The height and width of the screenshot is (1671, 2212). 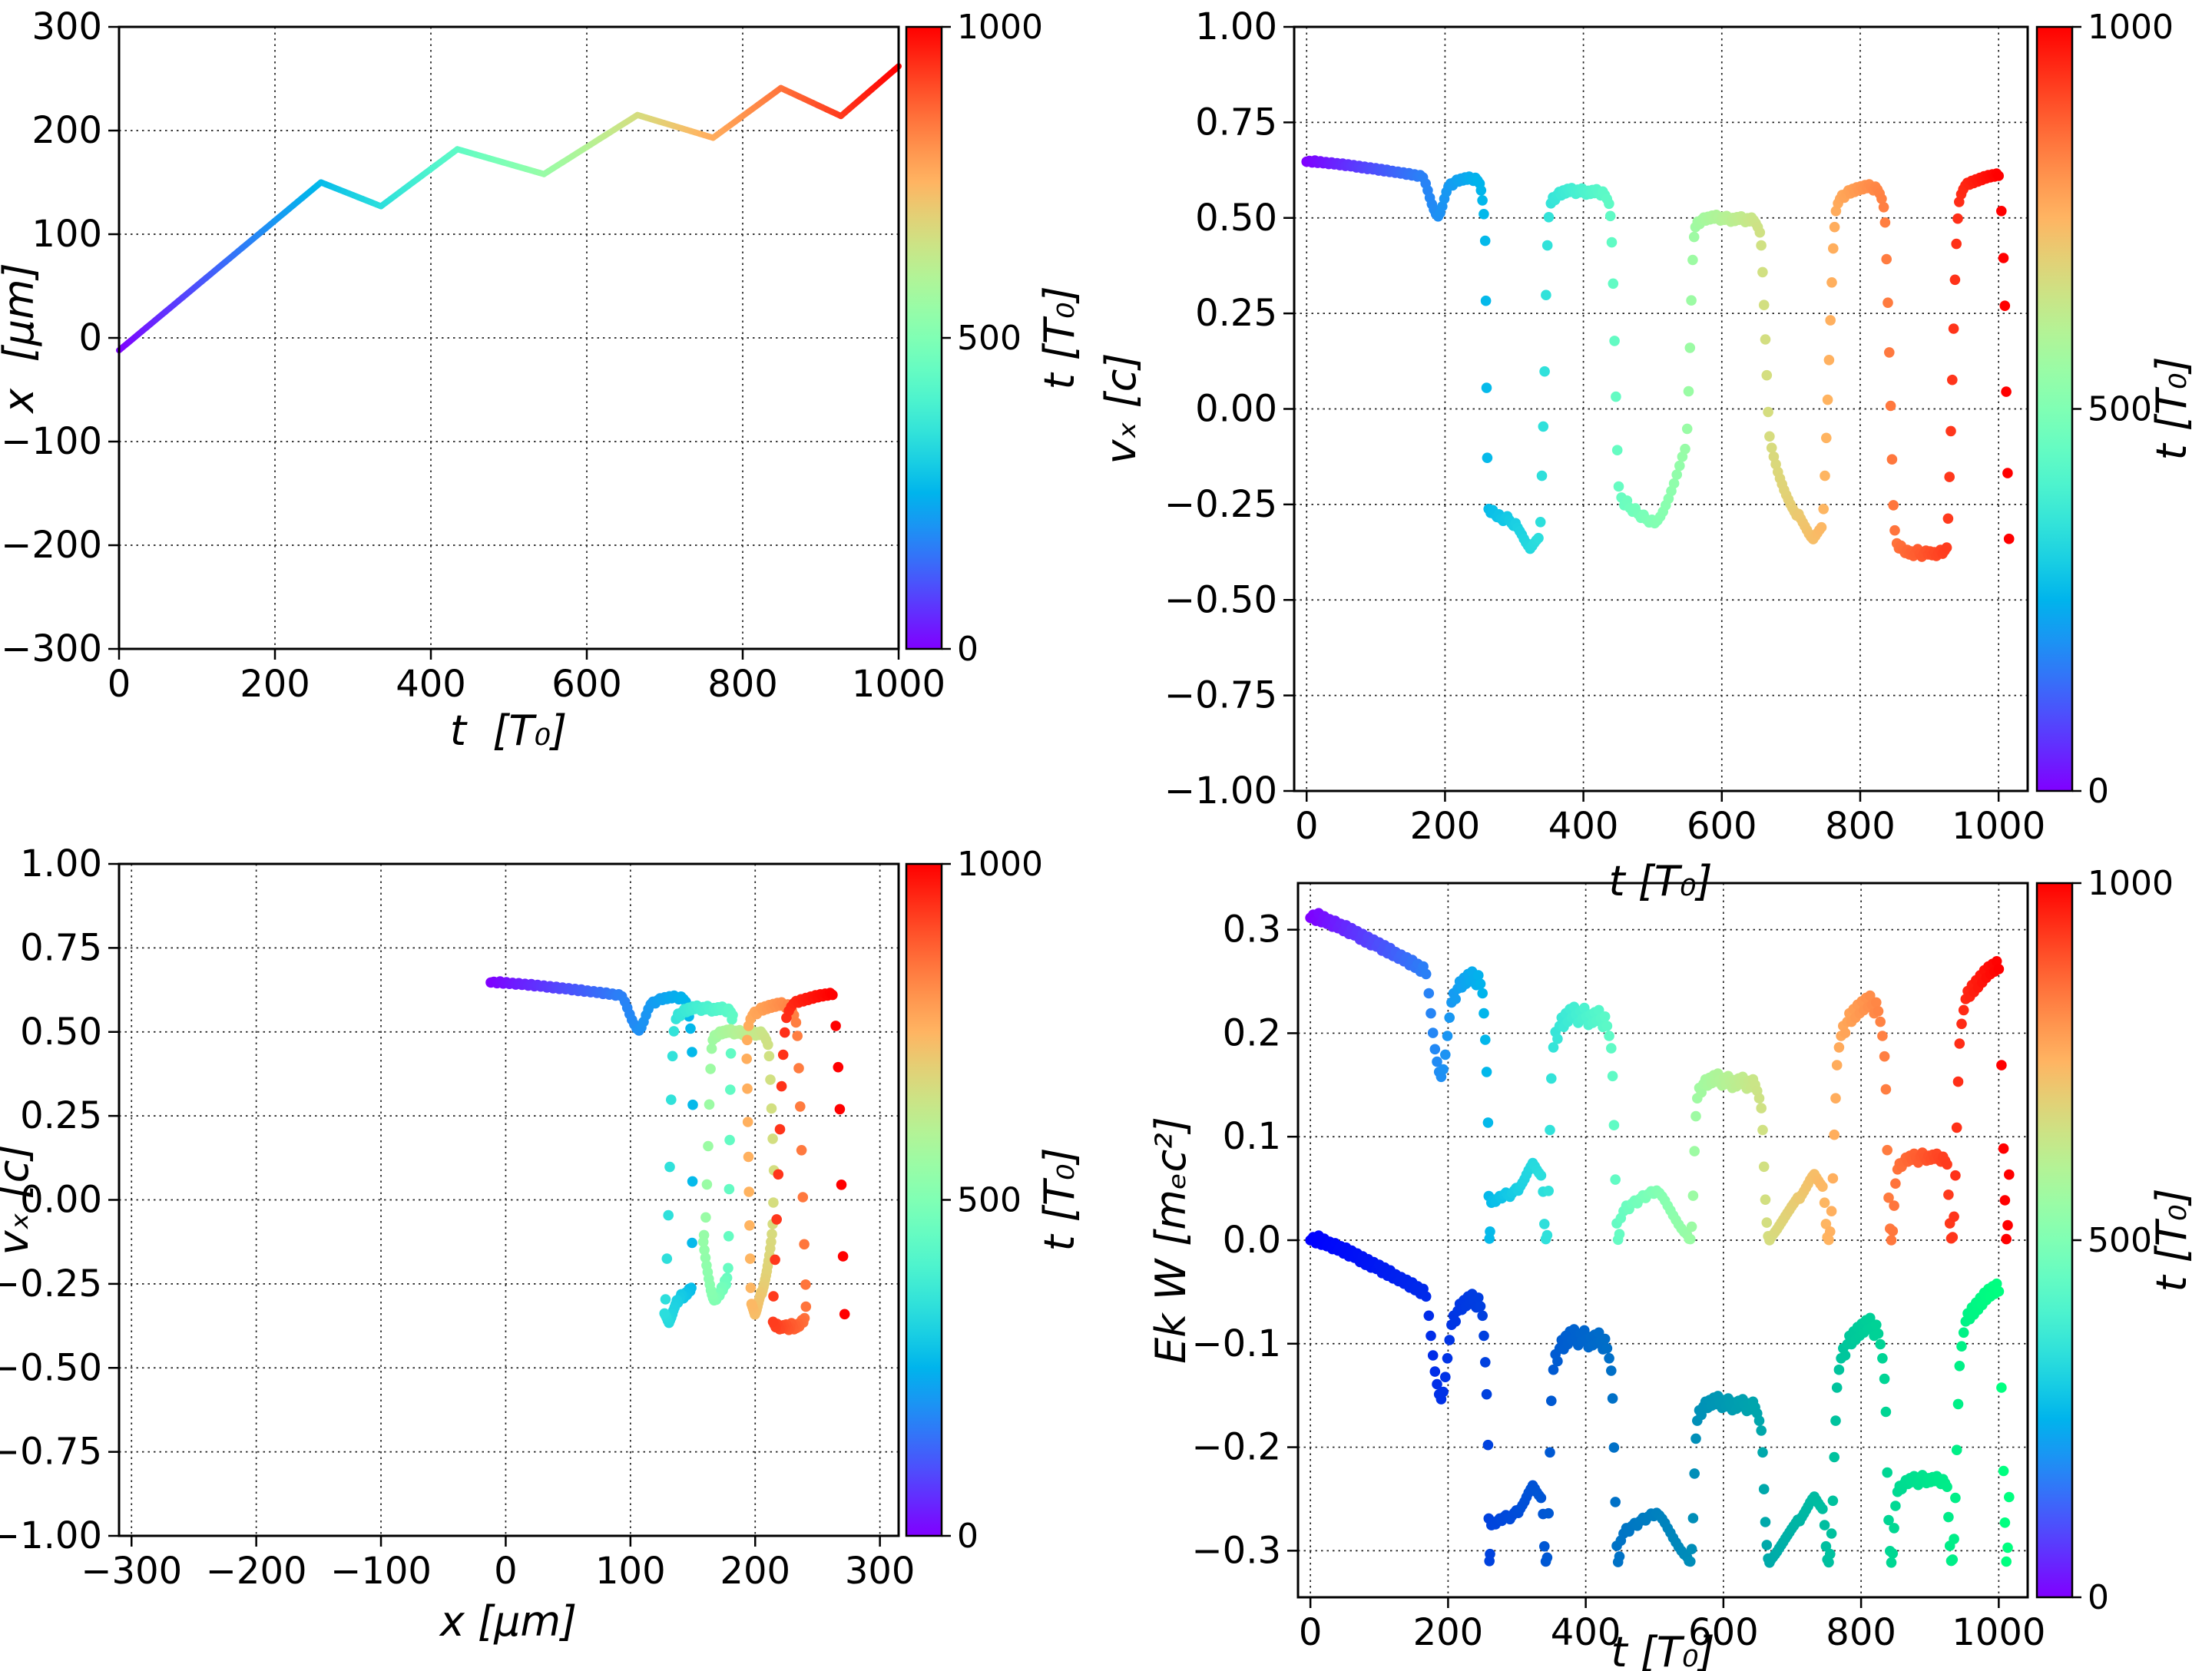 What do you see at coordinates (1236, 1447) in the screenshot?
I see `y-tick-label: −0.2` at bounding box center [1236, 1447].